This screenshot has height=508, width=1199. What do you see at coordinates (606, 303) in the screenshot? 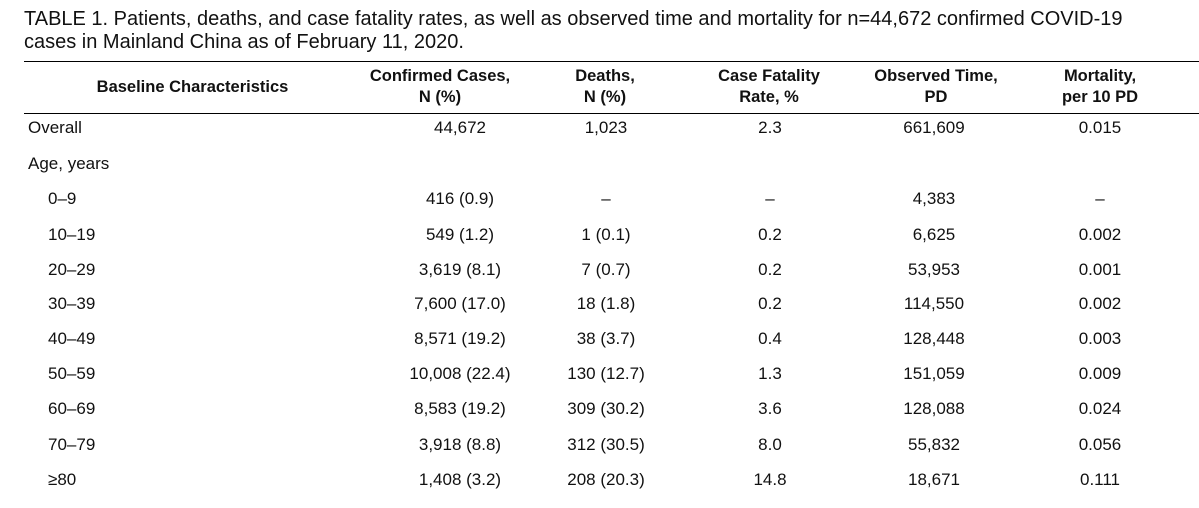
I see `deaths-cell: 18 (1.8)` at bounding box center [606, 303].